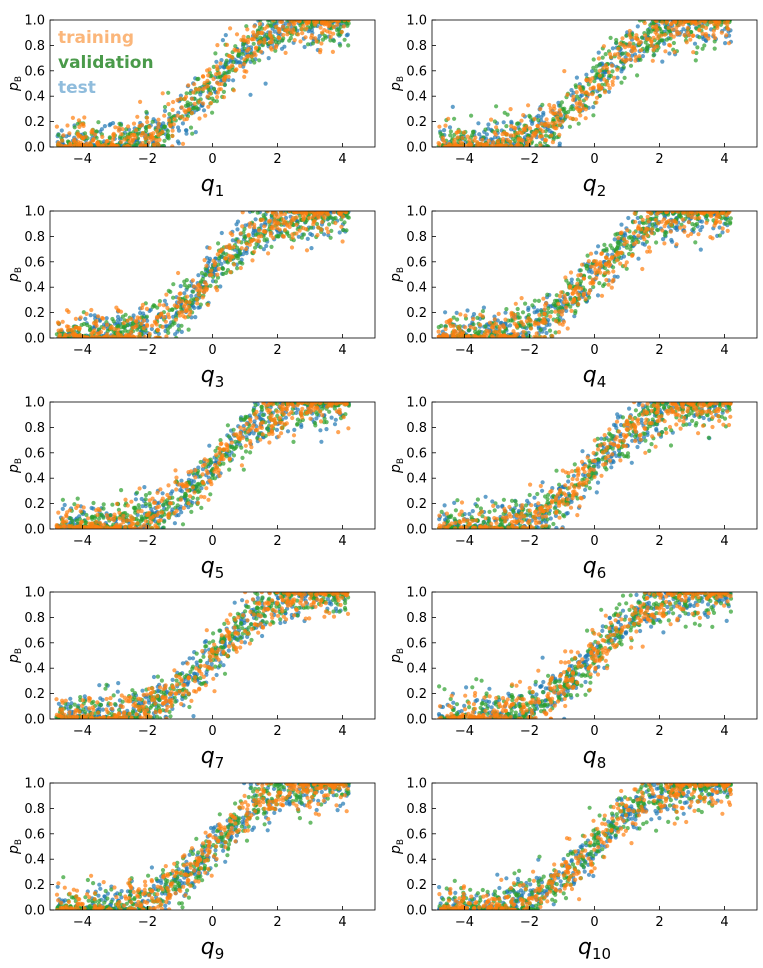 This screenshot has width=763, height=968. Describe the element at coordinates (529, 159) in the screenshot. I see `x-tick-label: −2` at that location.